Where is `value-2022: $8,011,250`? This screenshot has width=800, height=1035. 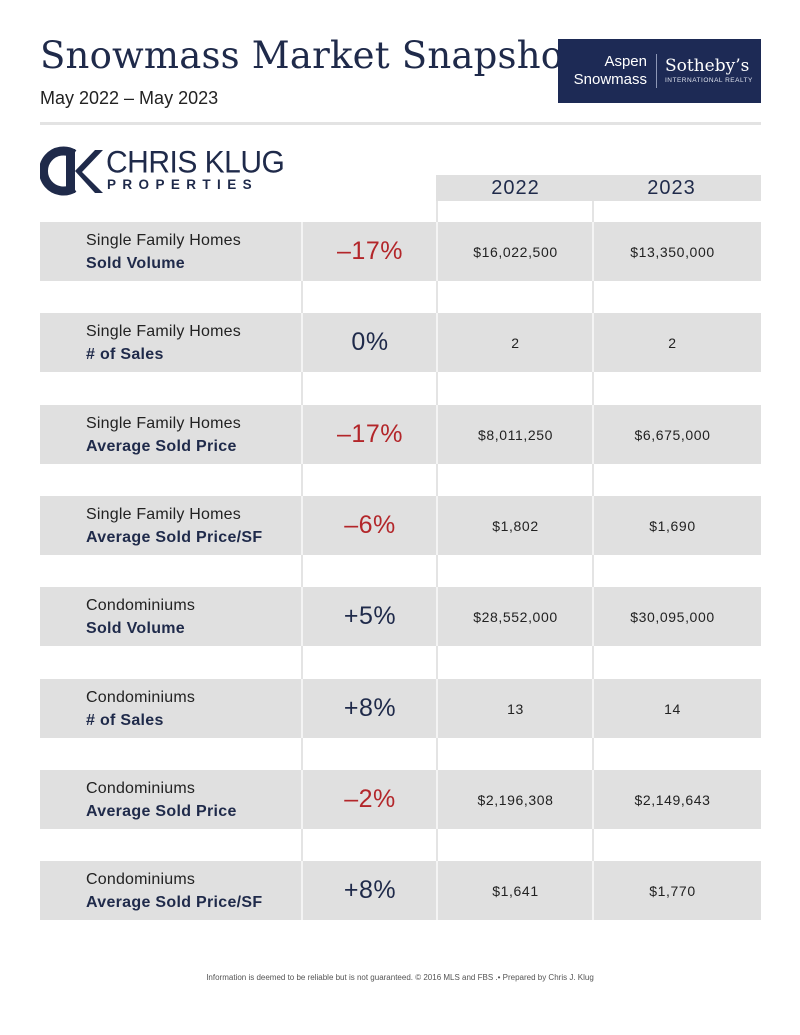
value-2022: $8,011,250 is located at coordinates (515, 434).